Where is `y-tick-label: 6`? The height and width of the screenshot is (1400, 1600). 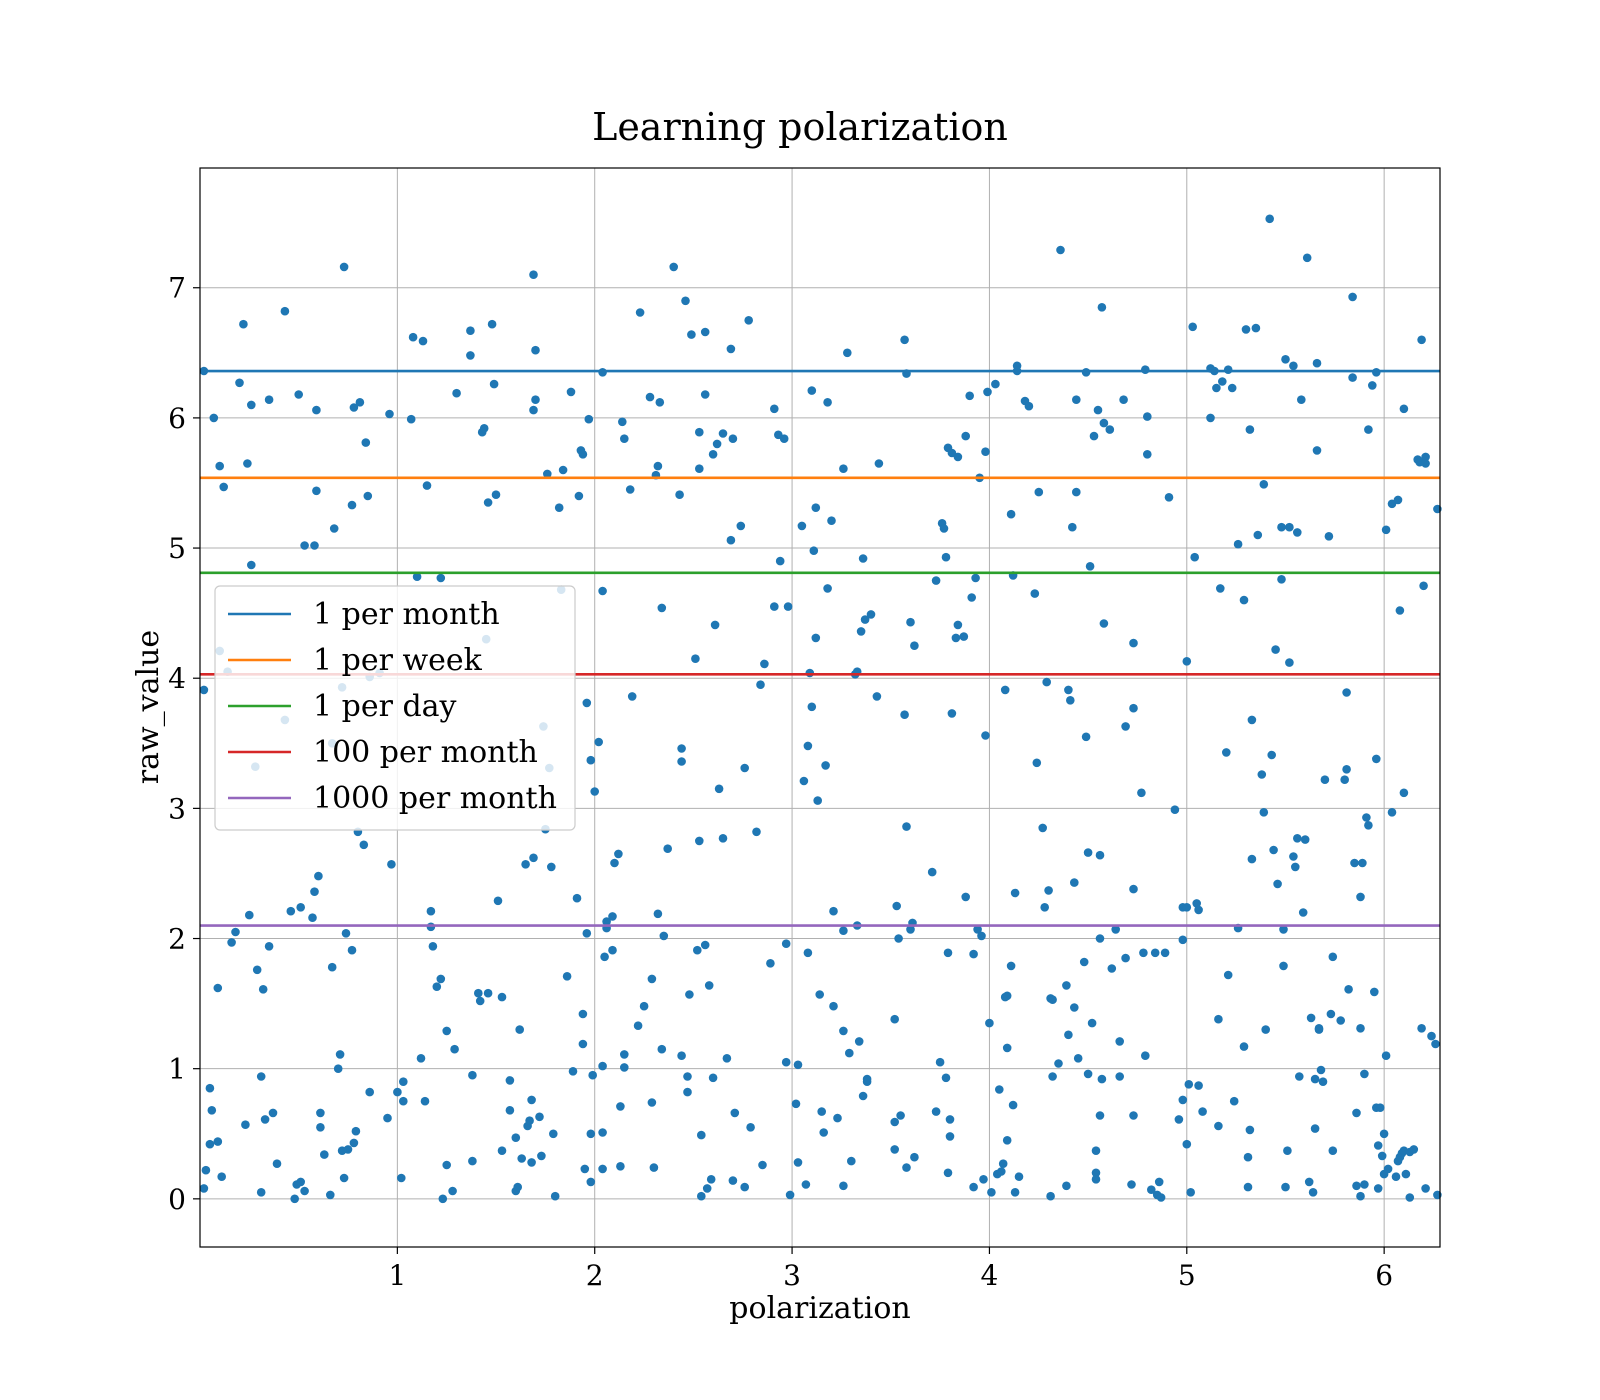 y-tick-label: 6 is located at coordinates (177, 418).